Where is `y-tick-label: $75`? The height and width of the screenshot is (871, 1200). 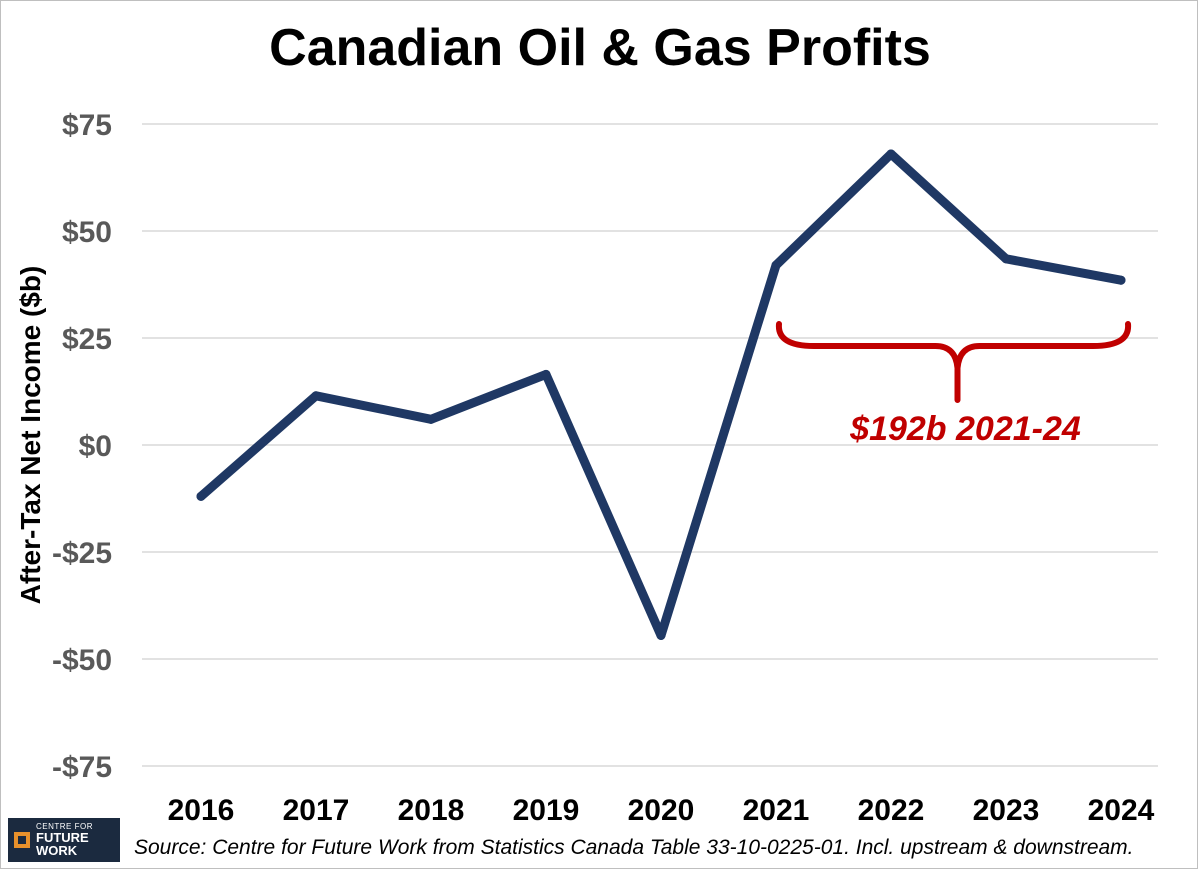 y-tick-label: $75 is located at coordinates (87, 125).